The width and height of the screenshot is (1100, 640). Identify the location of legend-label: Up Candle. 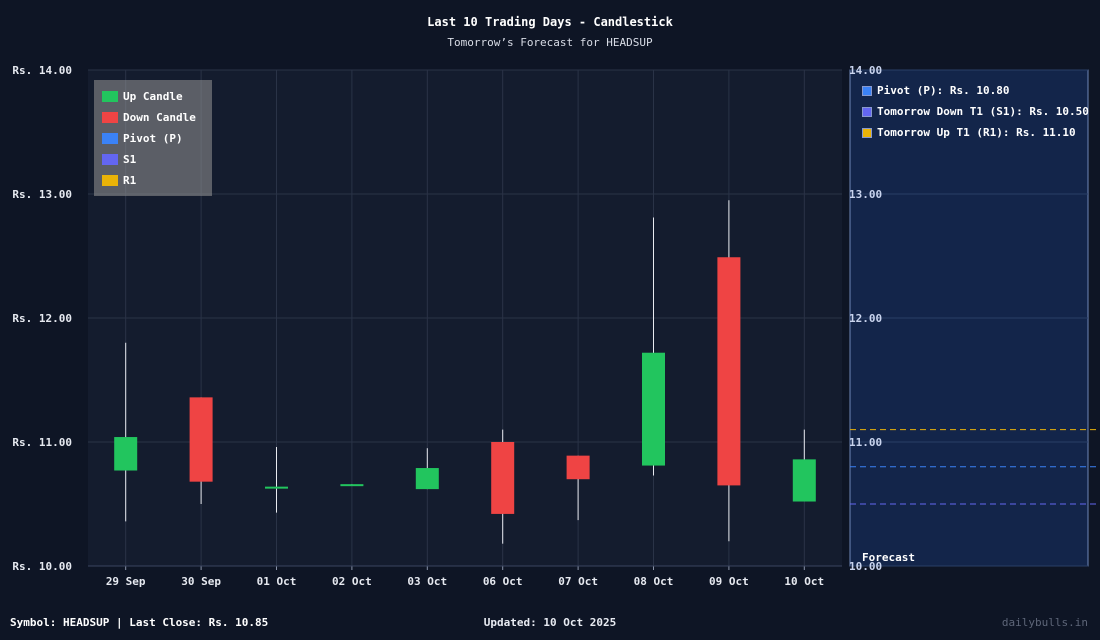
(153, 96).